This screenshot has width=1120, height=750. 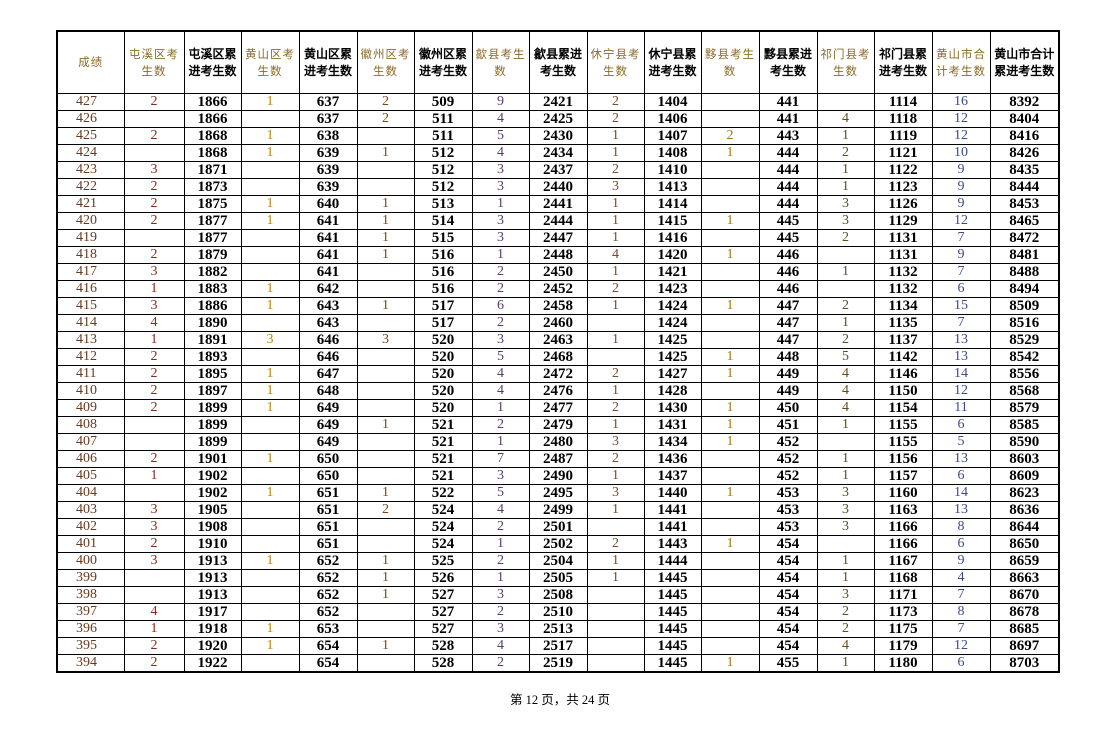 What do you see at coordinates (558, 595) in the screenshot?
I see `cumulative-count-cell: 2508` at bounding box center [558, 595].